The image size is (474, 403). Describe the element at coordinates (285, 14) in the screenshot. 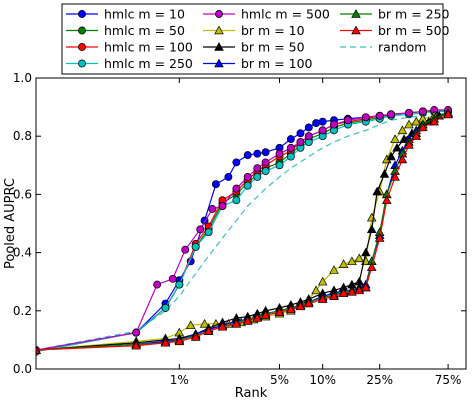

I see `legend-label: hmlc m = 500` at that location.